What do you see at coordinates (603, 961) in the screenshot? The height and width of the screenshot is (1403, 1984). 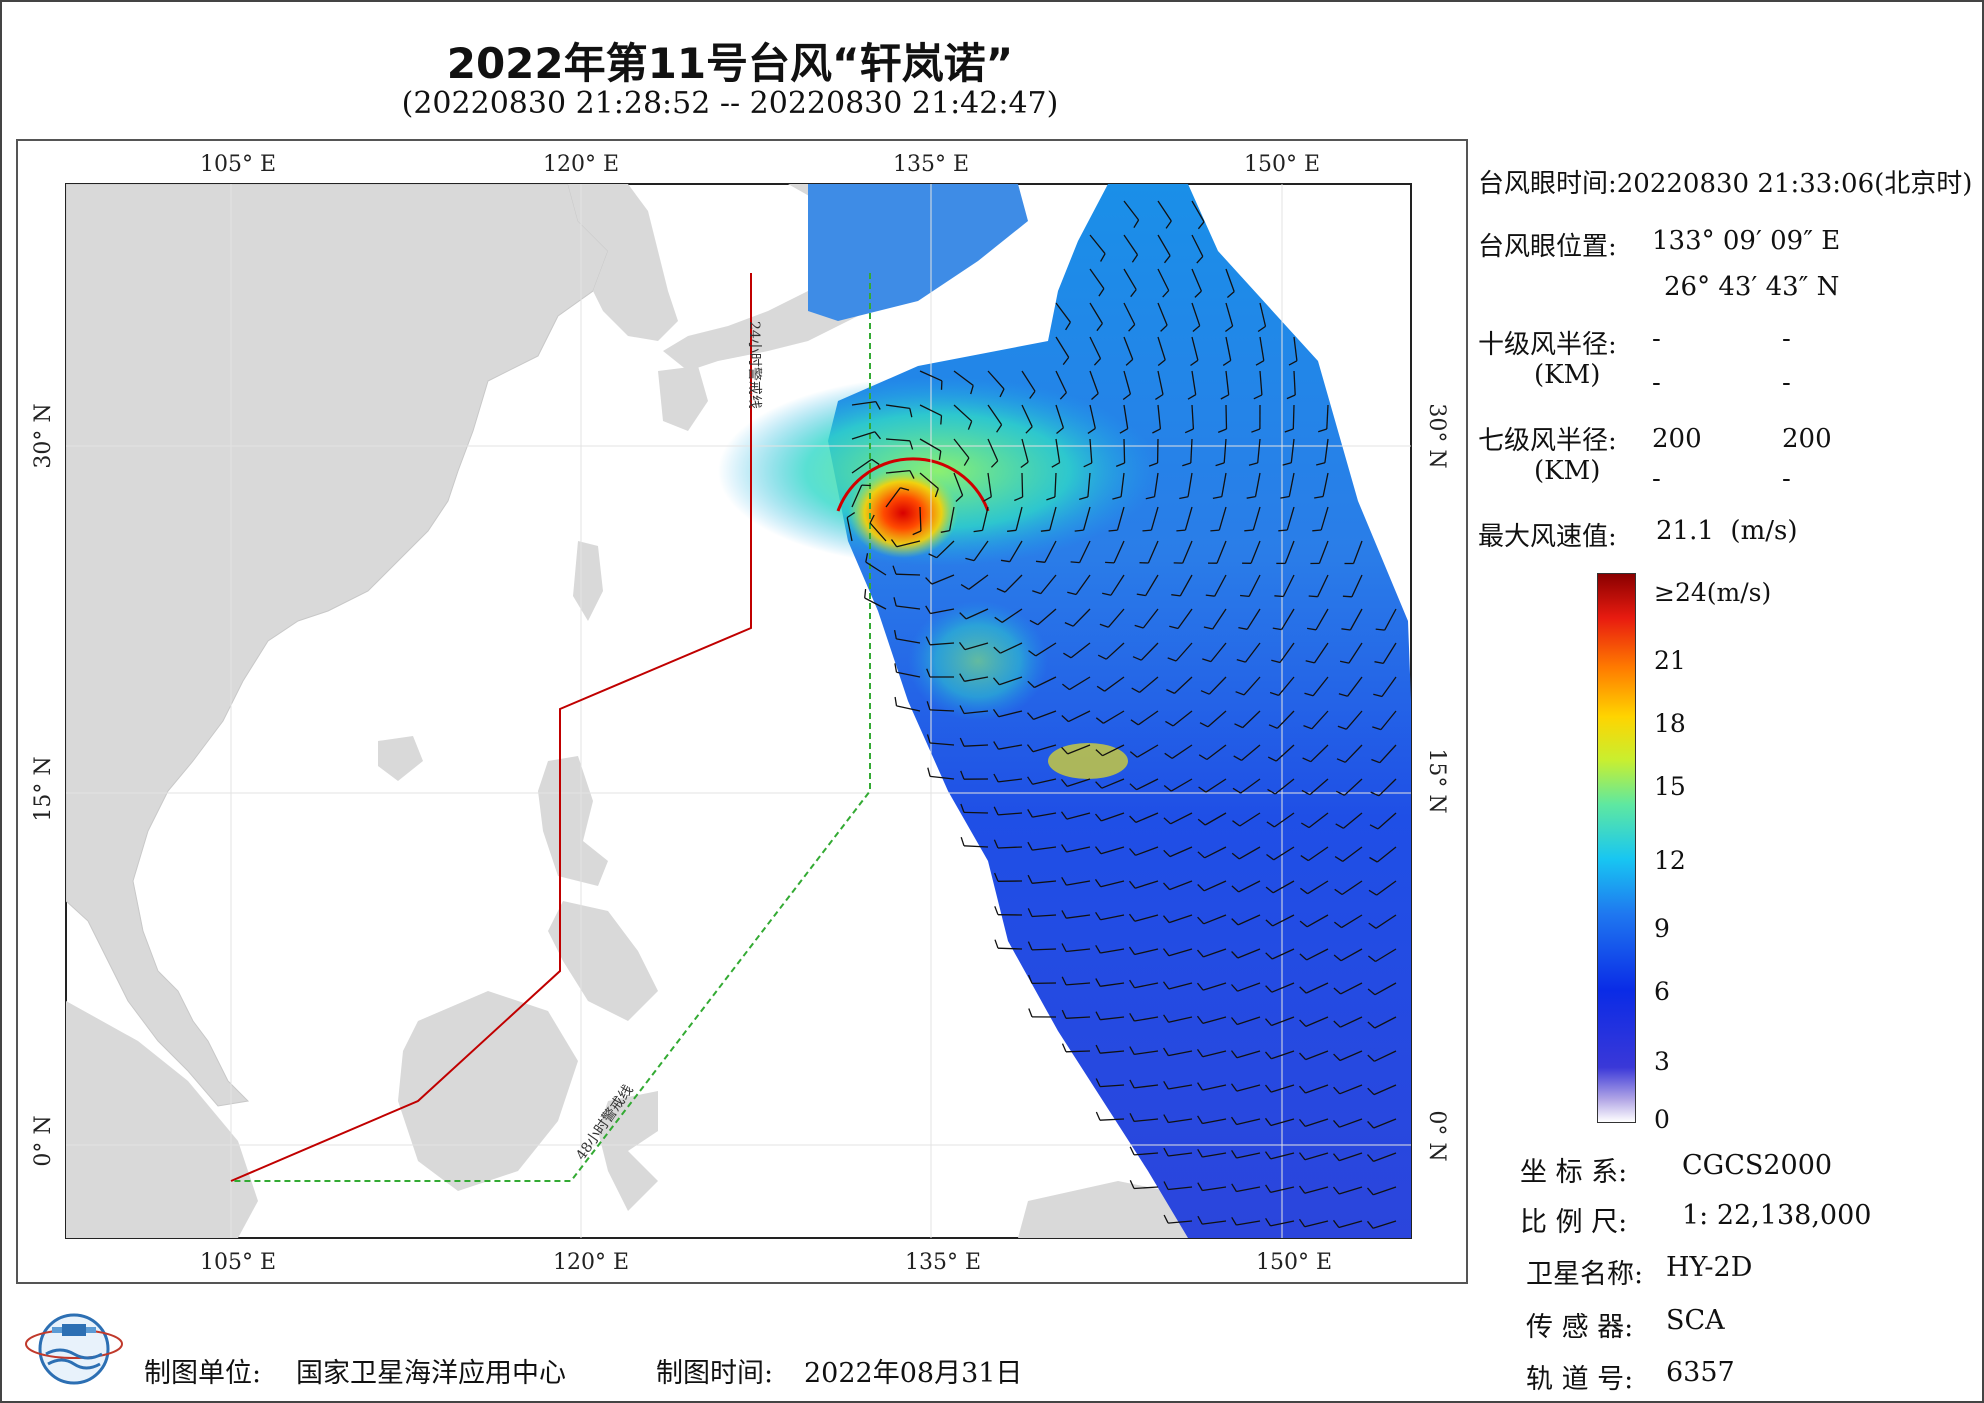 I see `philippines-south` at bounding box center [603, 961].